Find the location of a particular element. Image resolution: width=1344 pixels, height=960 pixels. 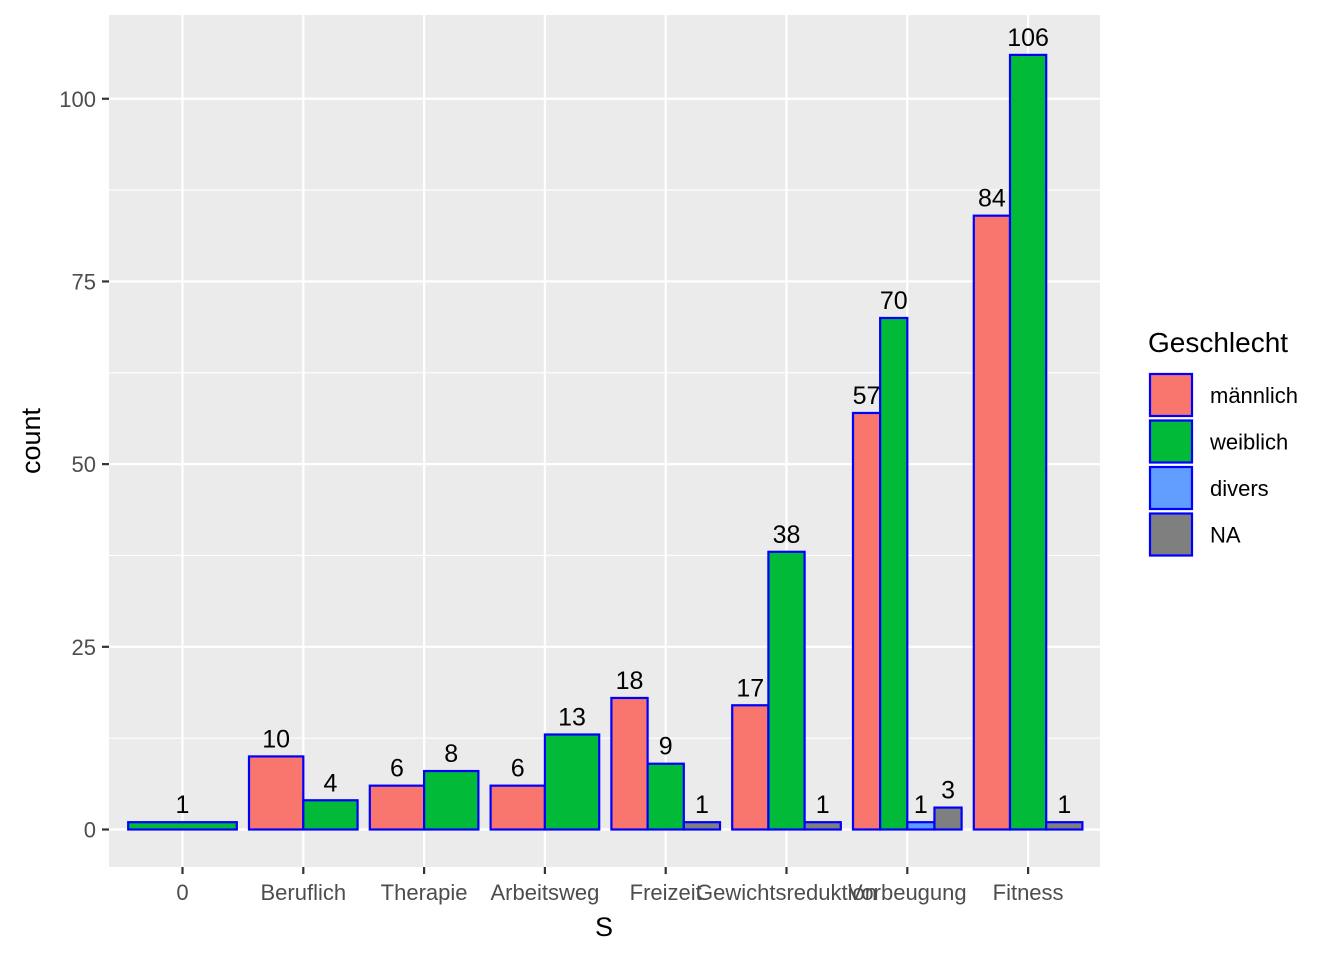

bar-label-arbeitsweg-m-nnlich: 6 is located at coordinates (518, 769).